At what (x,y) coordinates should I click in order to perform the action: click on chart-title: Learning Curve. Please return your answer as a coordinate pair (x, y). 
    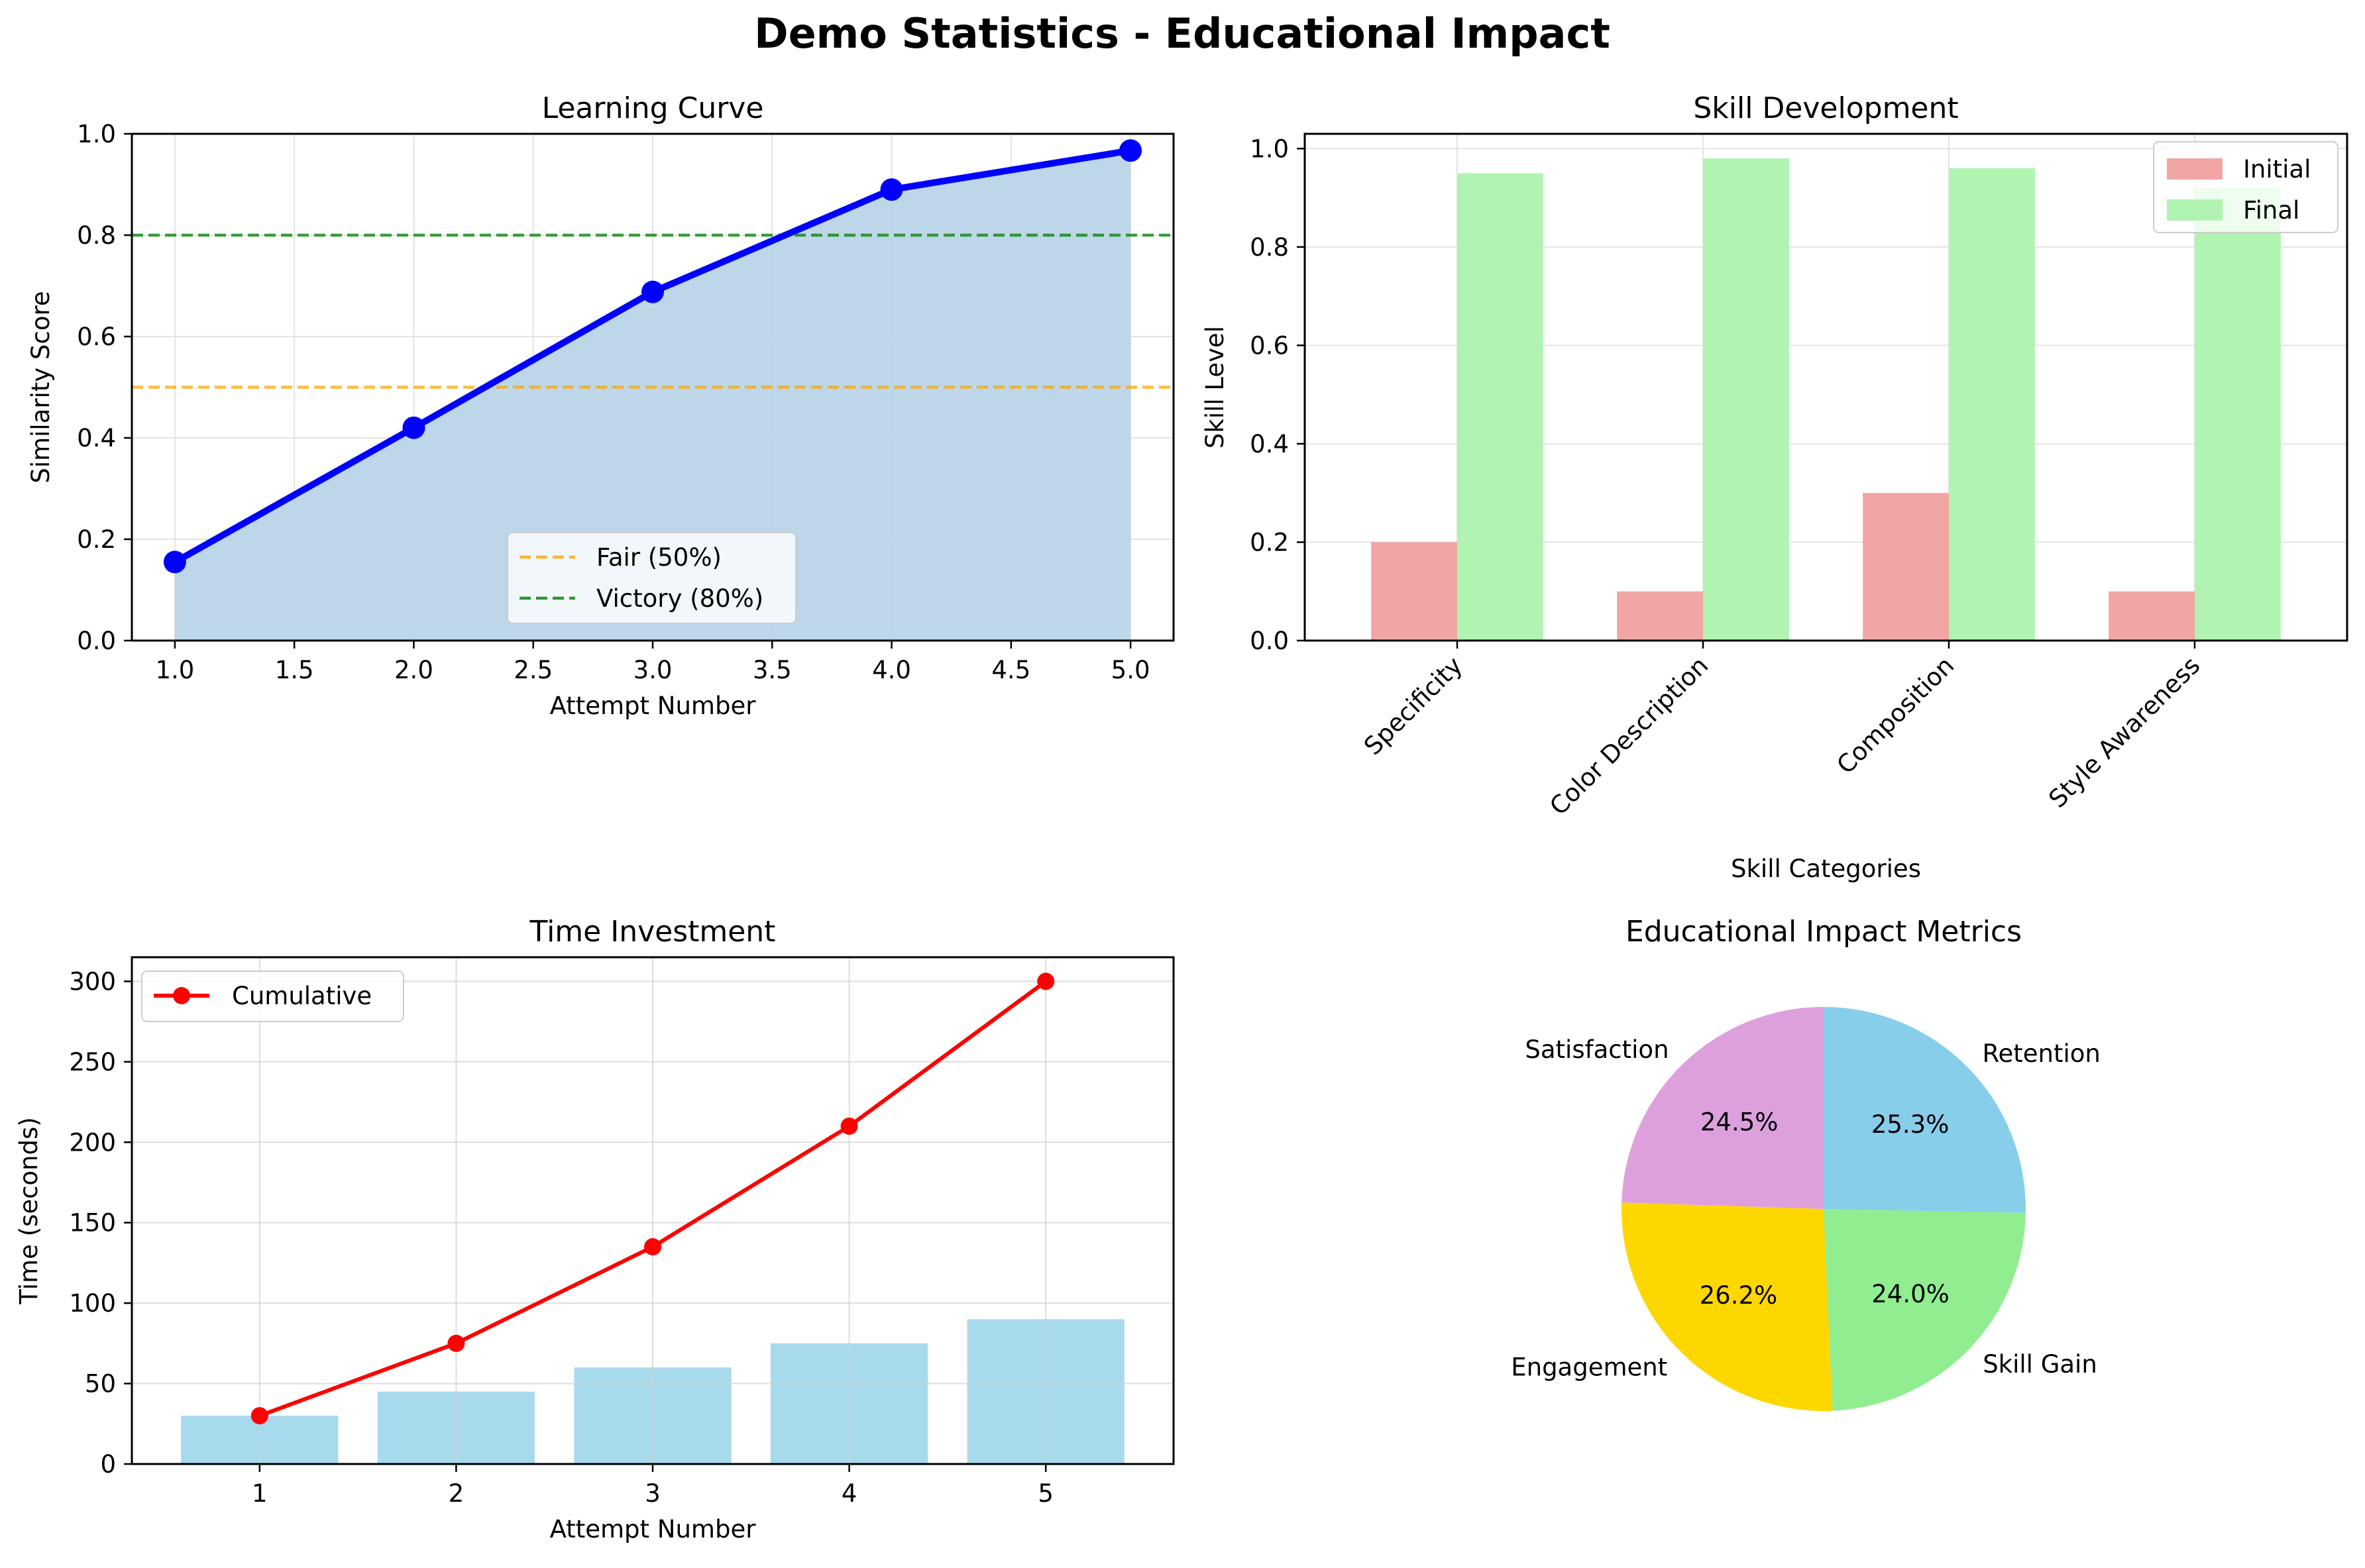
    Looking at the image, I should click on (653, 108).